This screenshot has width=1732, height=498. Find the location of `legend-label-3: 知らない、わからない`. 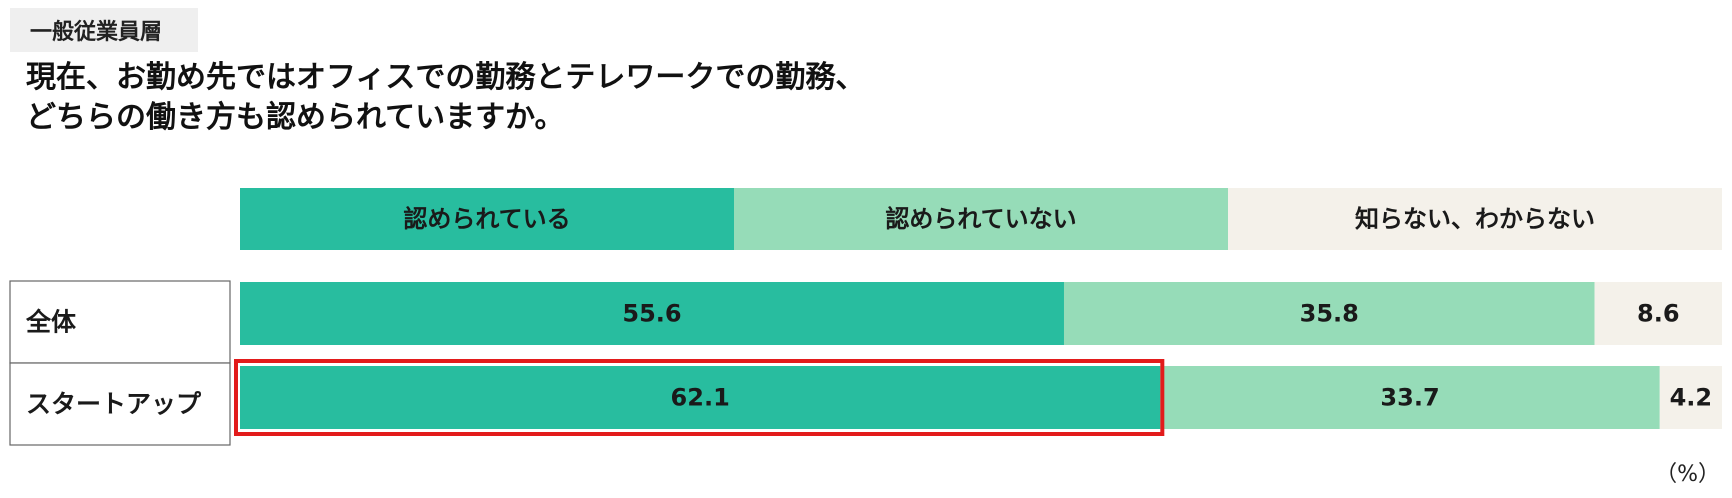

legend-label-3: 知らない、わからない is located at coordinates (1475, 219).